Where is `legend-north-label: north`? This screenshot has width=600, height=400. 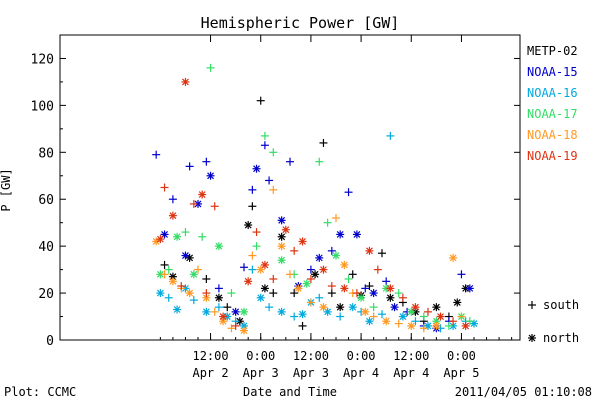
legend-north-label: north is located at coordinates (561, 338).